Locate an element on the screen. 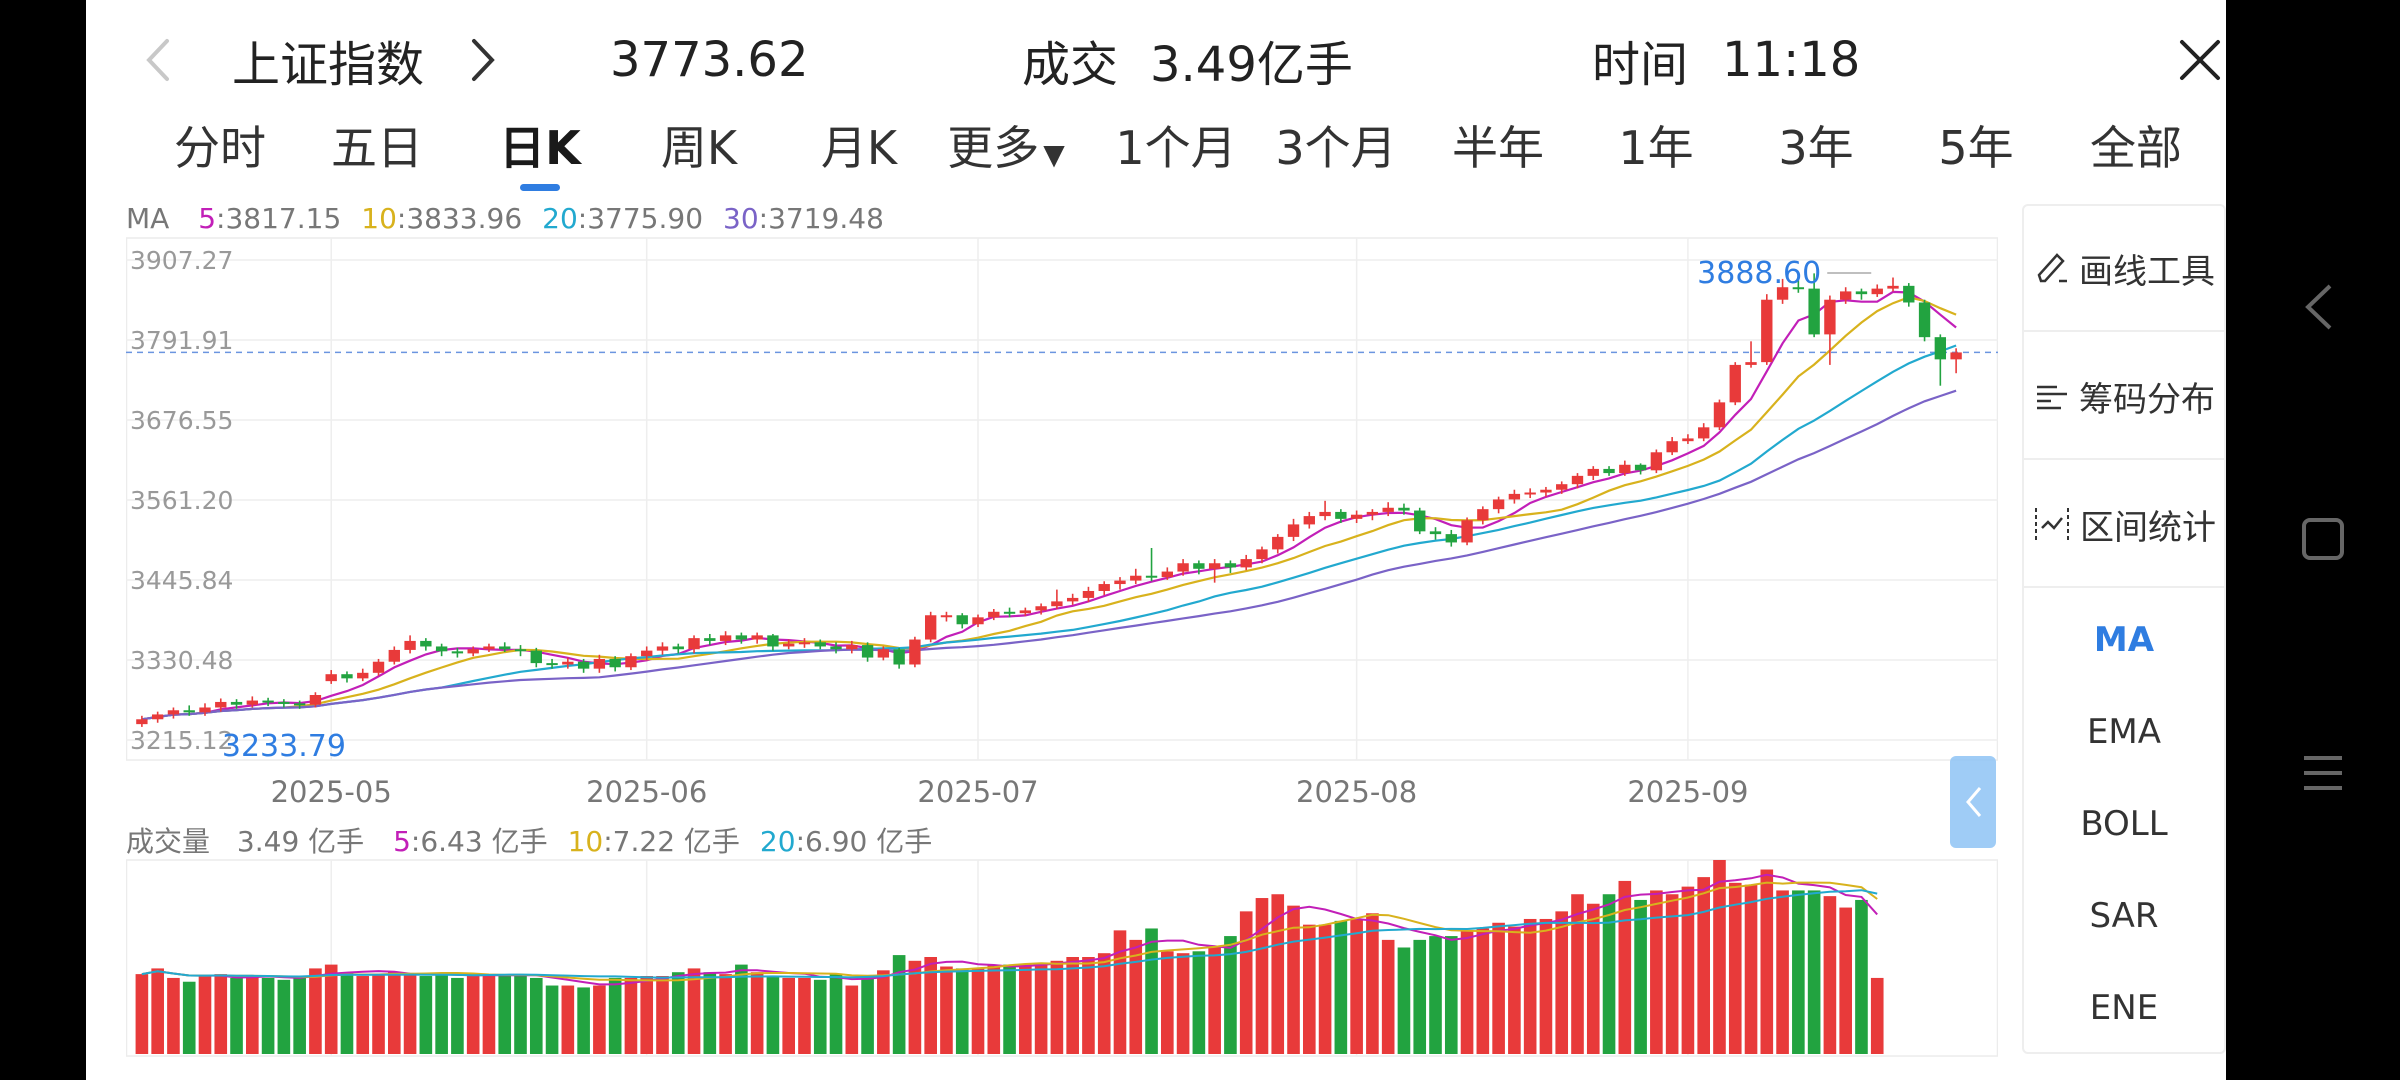  next-button is located at coordinates (491, 60).